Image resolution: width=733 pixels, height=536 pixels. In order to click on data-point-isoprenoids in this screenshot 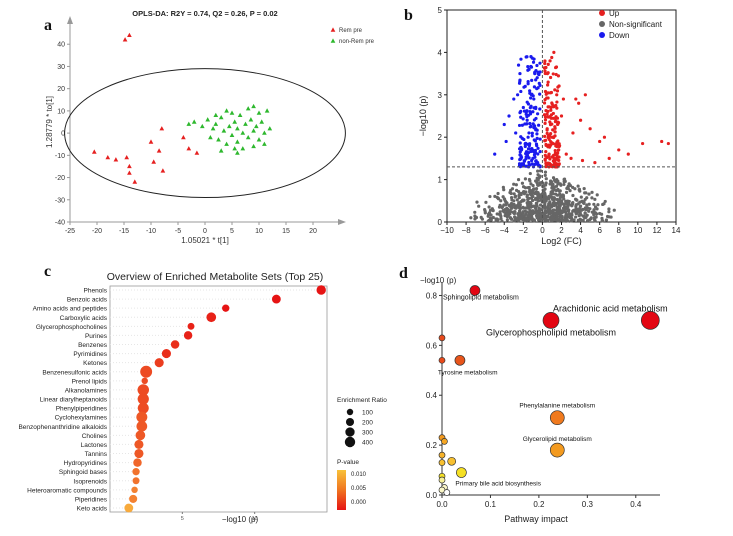, I will do `click(136, 481)`.